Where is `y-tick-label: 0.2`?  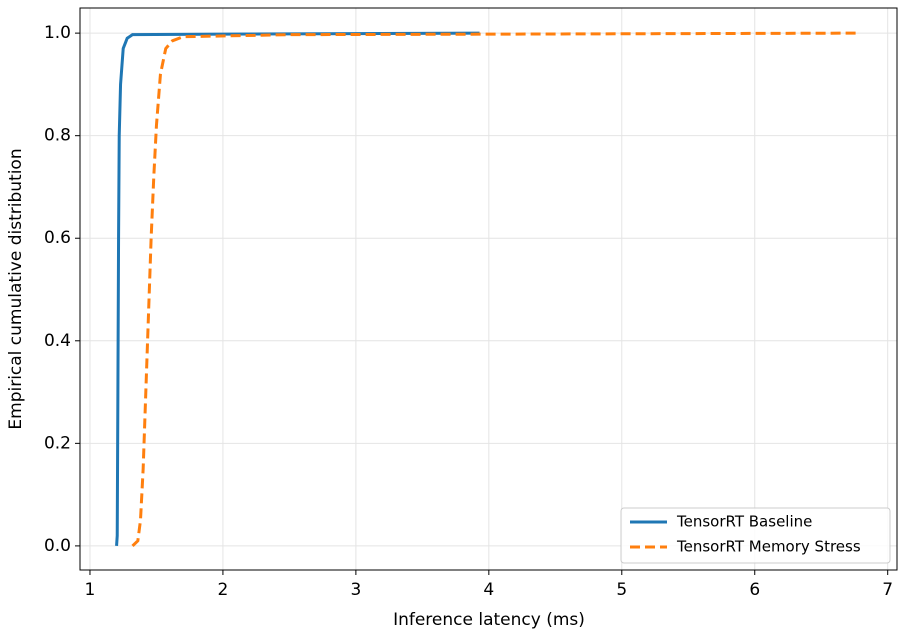
y-tick-label: 0.2 is located at coordinates (57, 443).